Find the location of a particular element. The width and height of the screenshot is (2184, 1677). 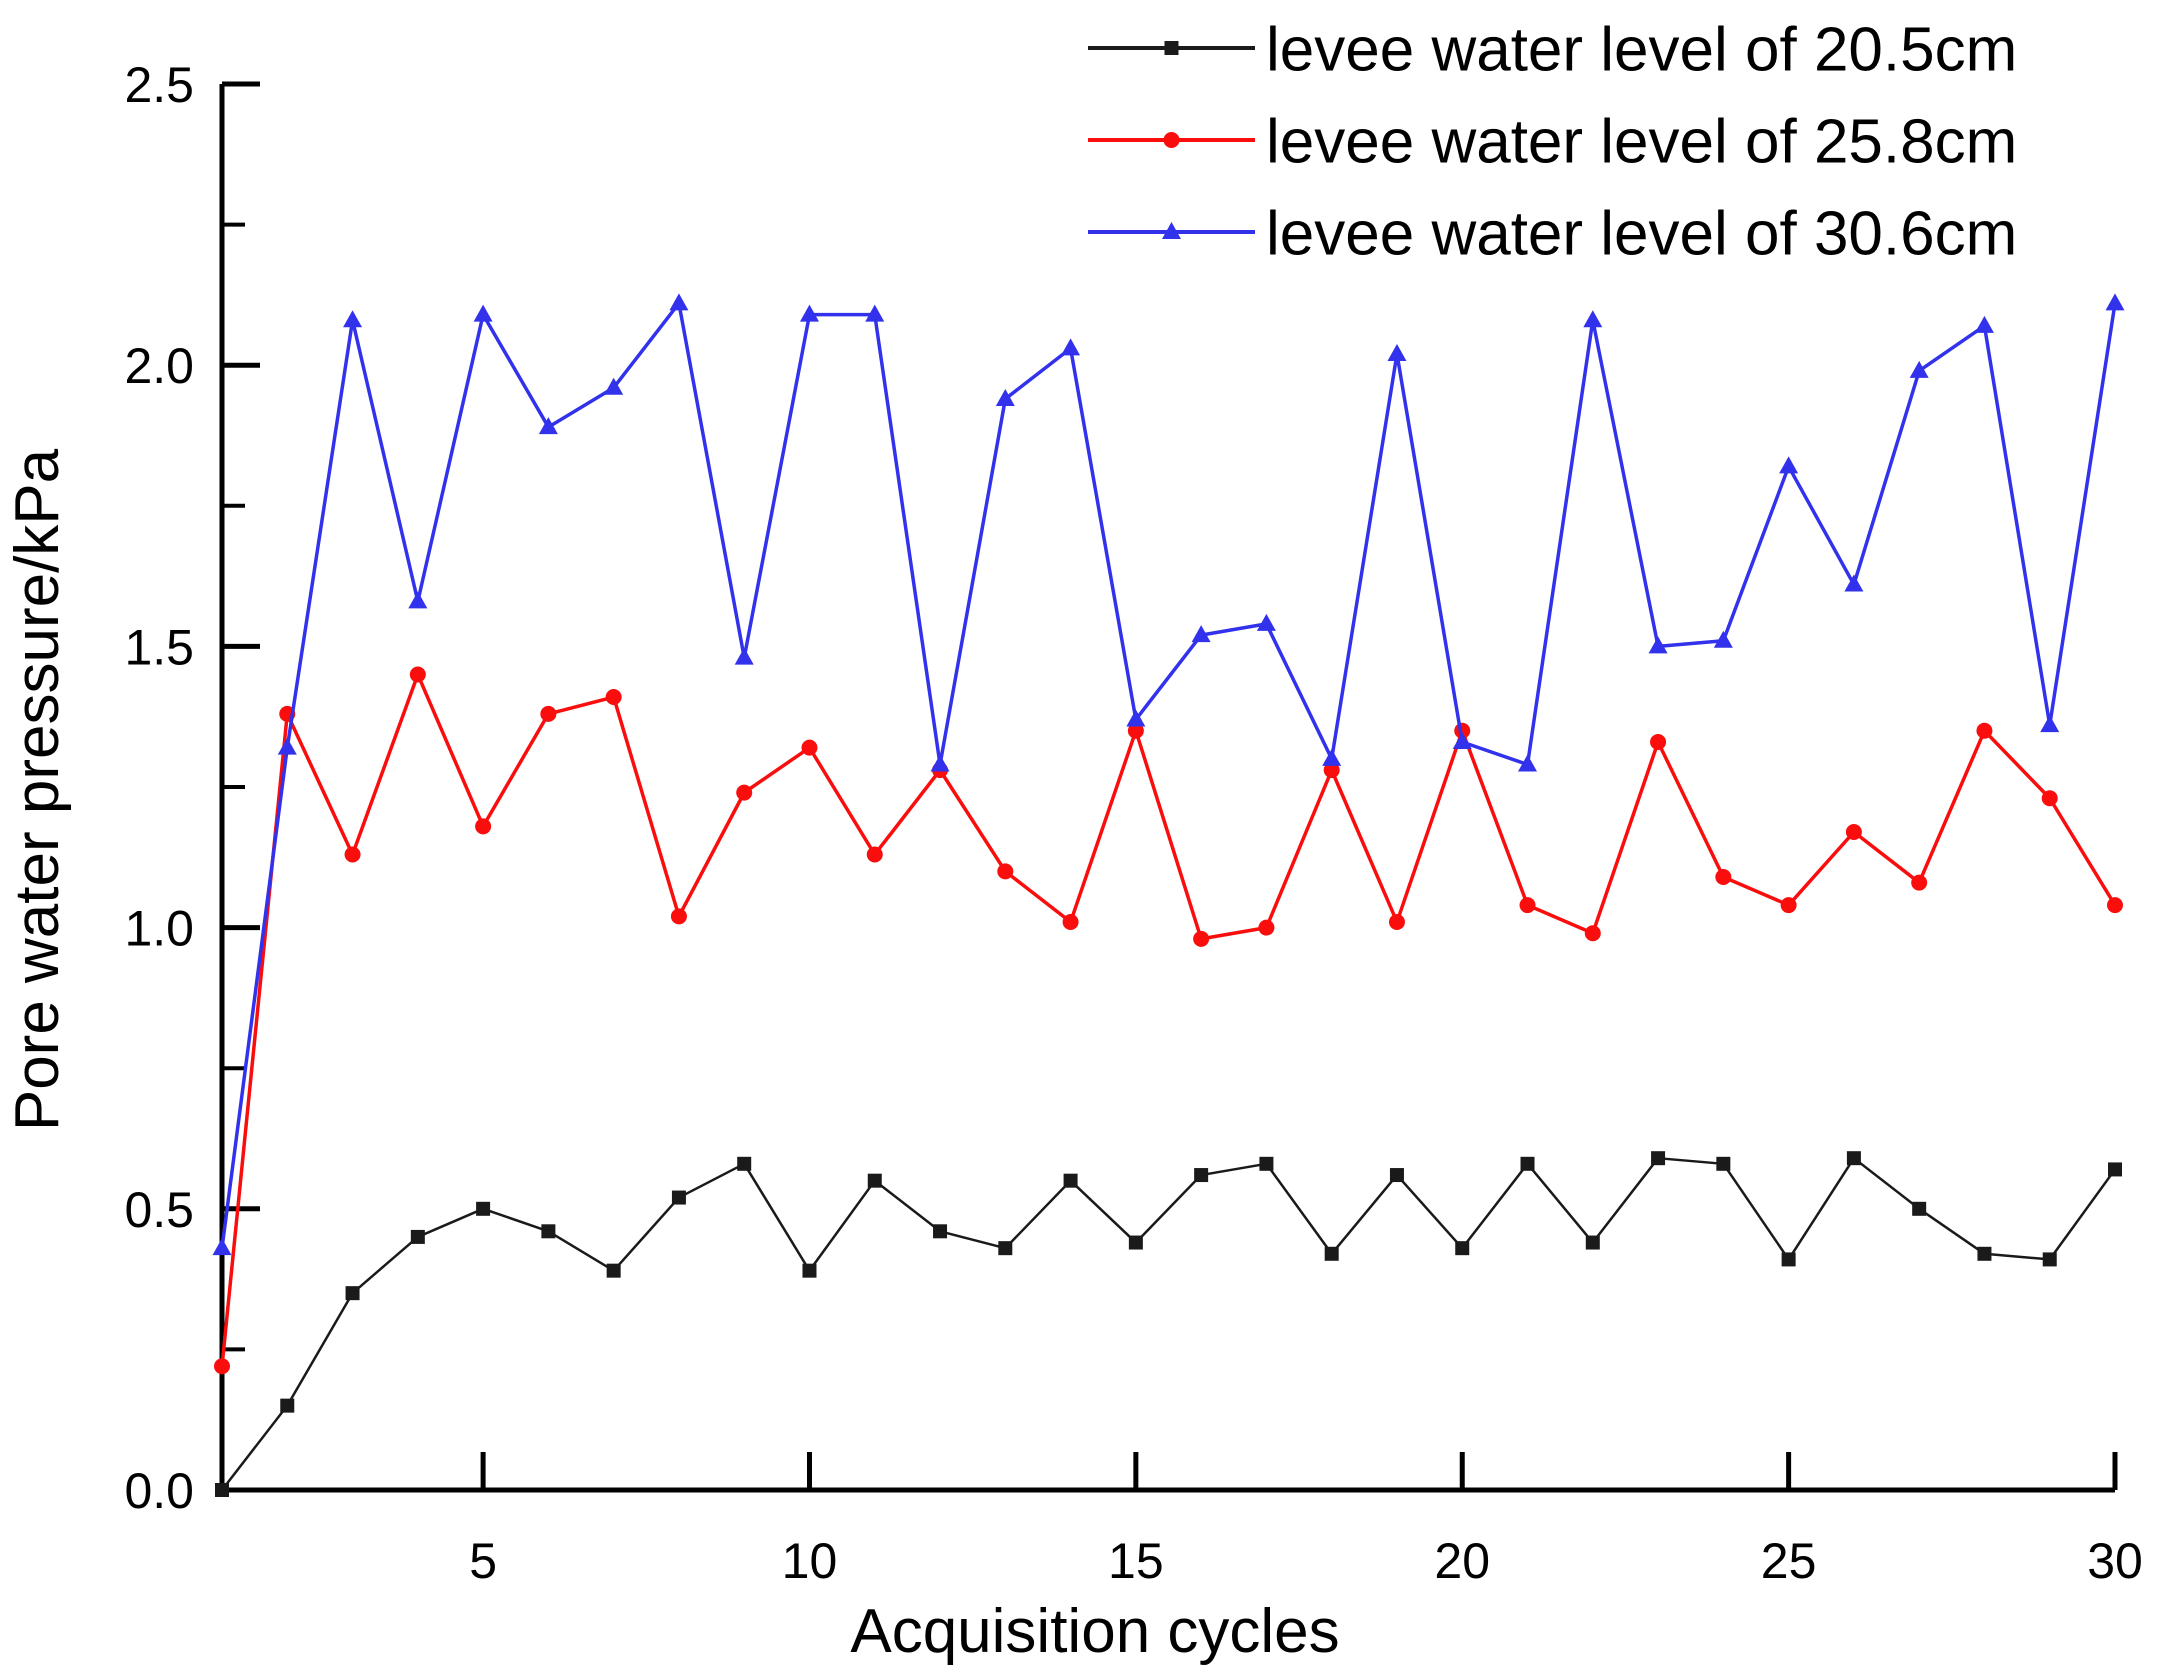

legend-item: levee water level of 25.8cm is located at coordinates (1552, 141).